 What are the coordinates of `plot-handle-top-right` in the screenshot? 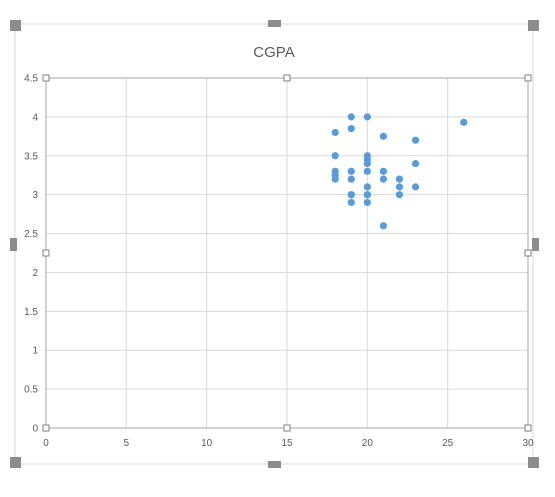 It's located at (528, 78).